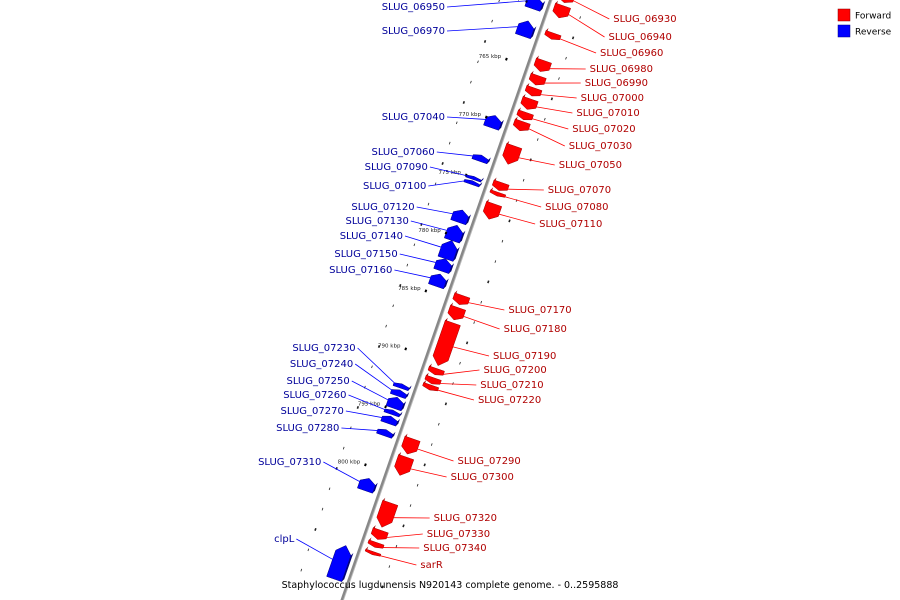 Image resolution: width=900 pixels, height=600 pixels. Describe the element at coordinates (360, 270) in the screenshot. I see `reverse-gene-label: SLUG_07160` at that location.